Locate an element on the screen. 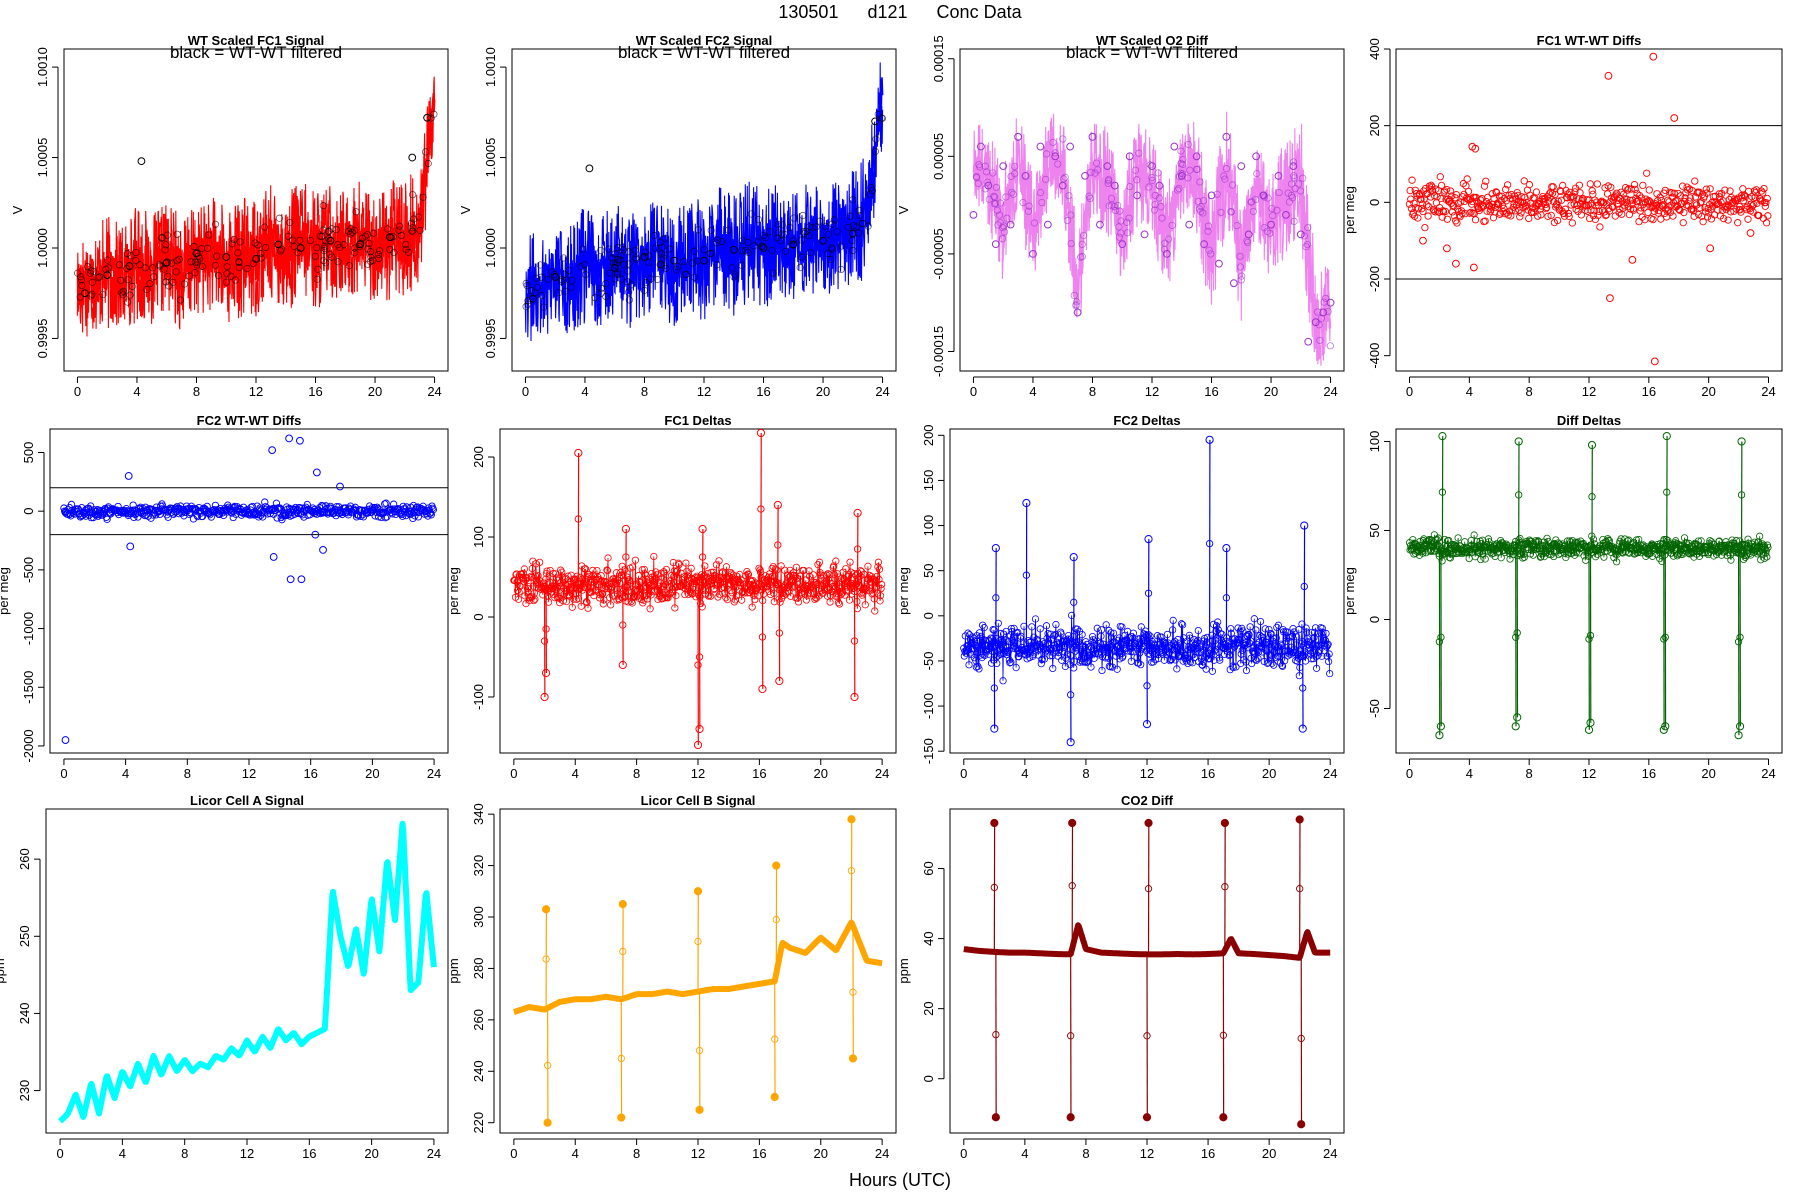  y-axis-label: V is located at coordinates (465, 209).